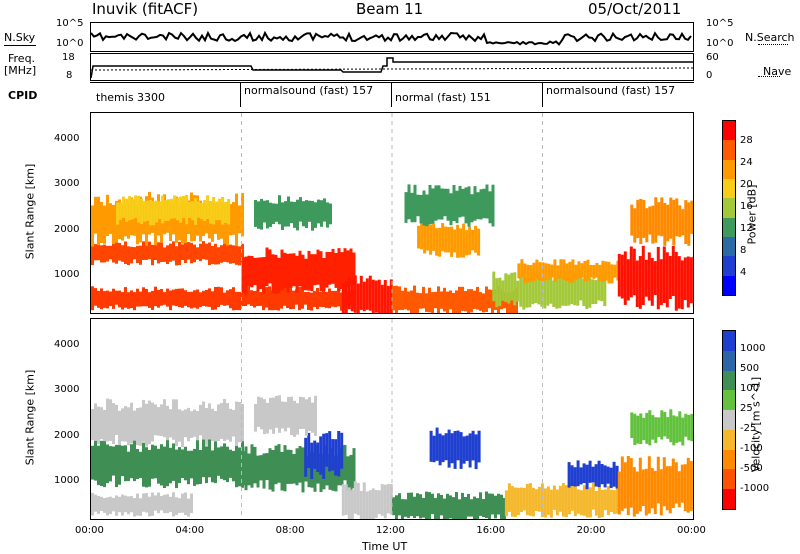 The width and height of the screenshot is (800, 554). I want to click on power-y-axis-label: Slant Range [km], so click(30, 211).